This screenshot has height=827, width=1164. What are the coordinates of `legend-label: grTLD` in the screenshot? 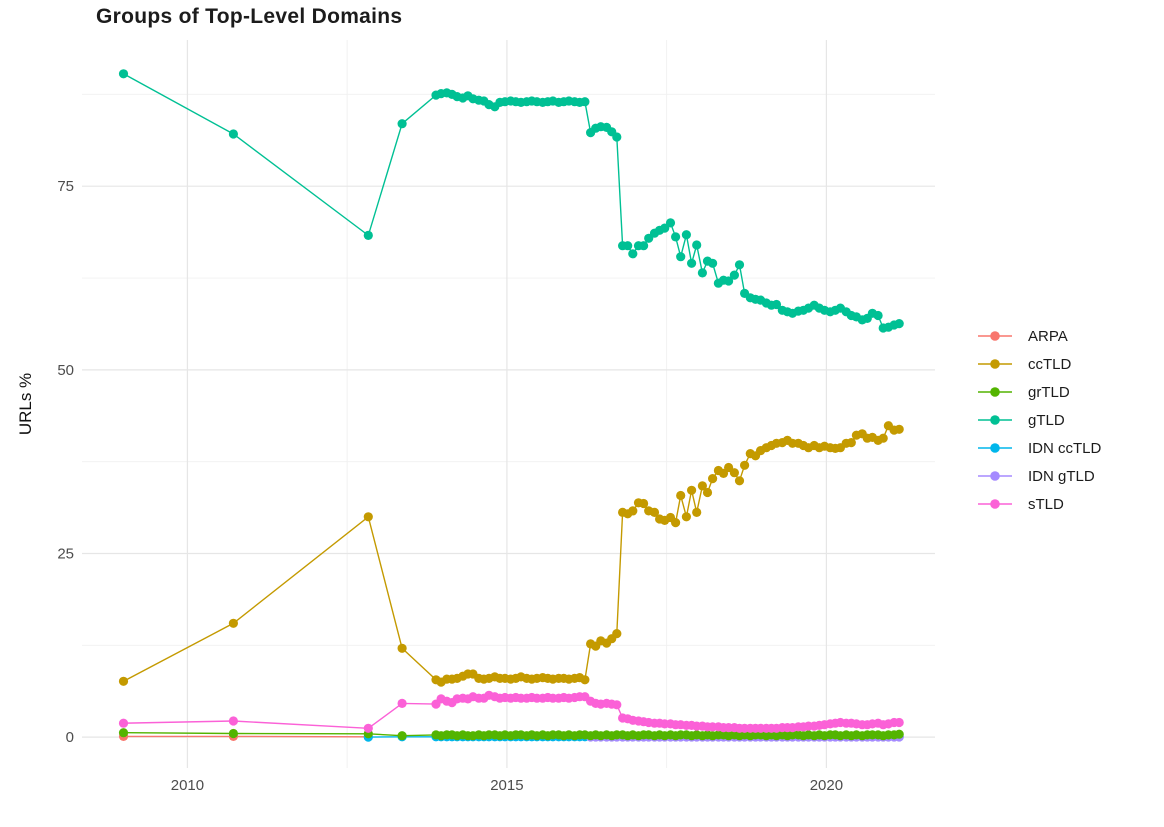 It's located at (1049, 392).